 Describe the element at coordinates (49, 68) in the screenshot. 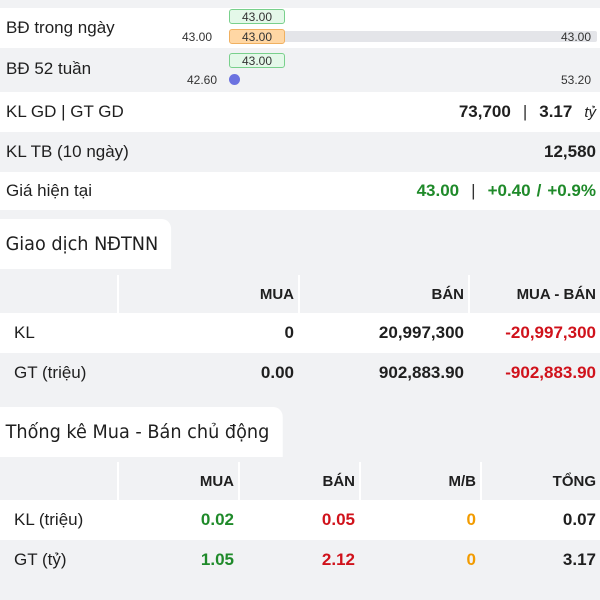

I see `week52-range-label: BĐ 52 tuần` at that location.